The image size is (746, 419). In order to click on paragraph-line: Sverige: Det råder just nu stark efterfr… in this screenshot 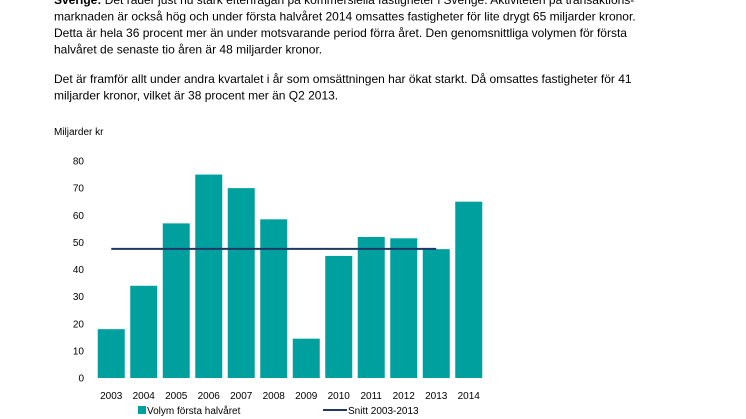, I will do `click(344, 3)`.